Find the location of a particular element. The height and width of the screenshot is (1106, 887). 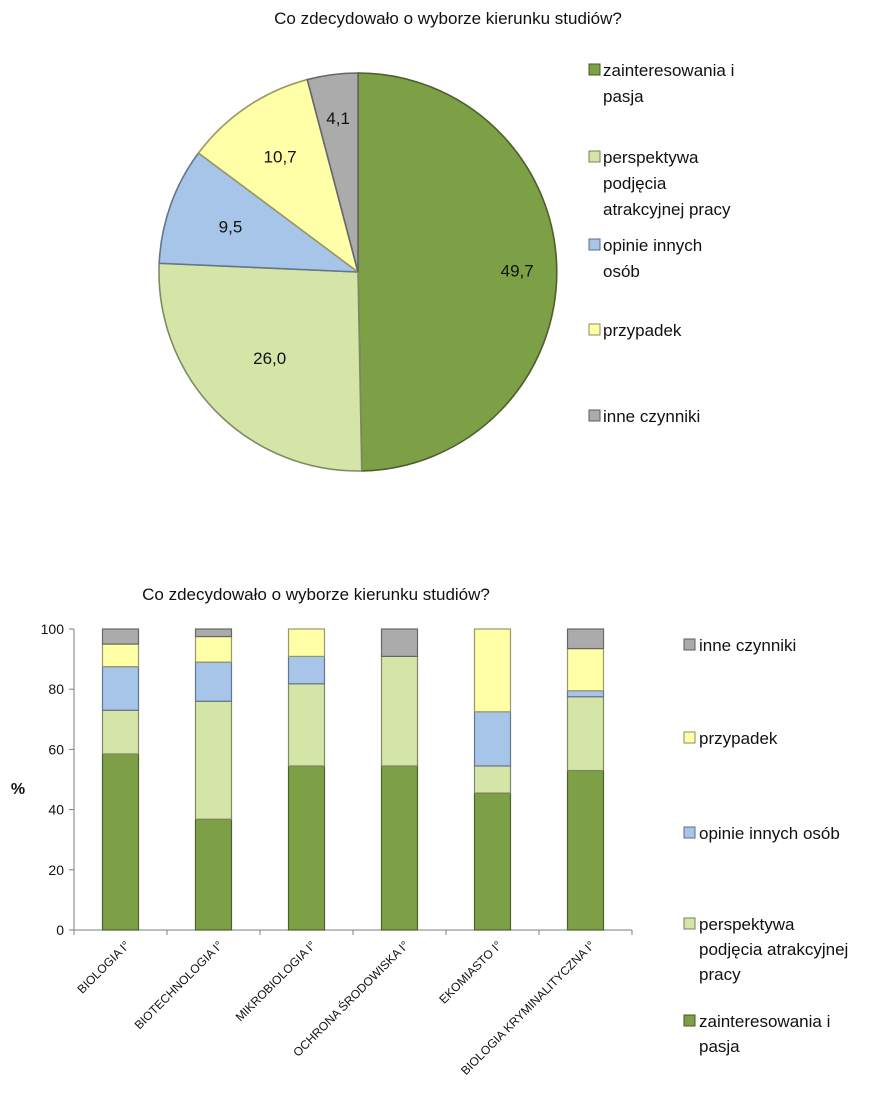

pie-data-labels: 49,7 26,0 9,5 10,7 4,1 is located at coordinates (376, 238).